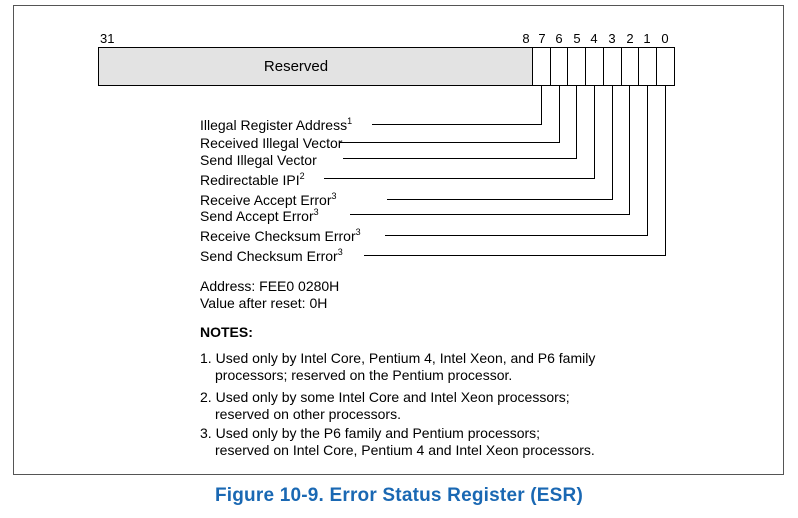  Describe the element at coordinates (276, 125) in the screenshot. I see `field-label-illegal-register-address: Illegal Register Address1` at that location.